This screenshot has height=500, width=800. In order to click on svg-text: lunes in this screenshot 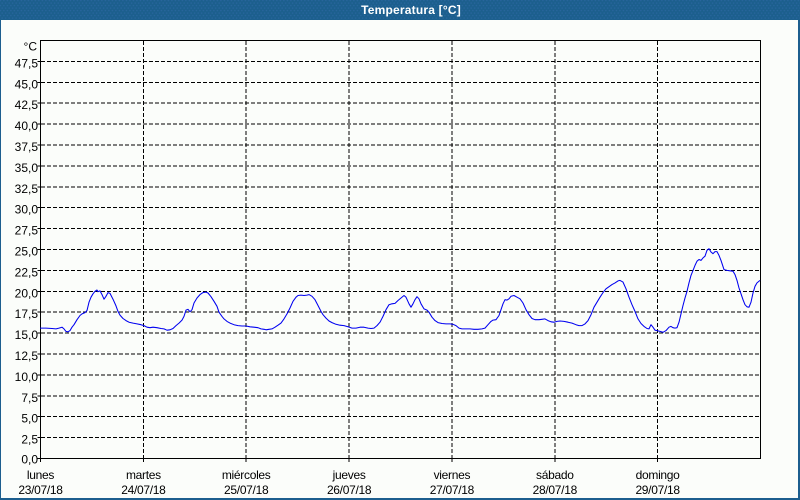, I will do `click(40, 475)`.